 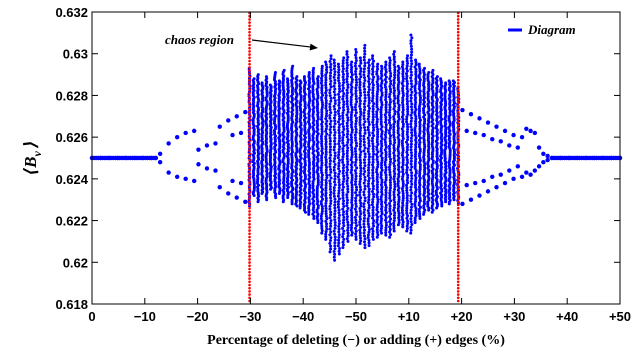 What do you see at coordinates (409, 316) in the screenshot?
I see `x-tick-label: +10` at bounding box center [409, 316].